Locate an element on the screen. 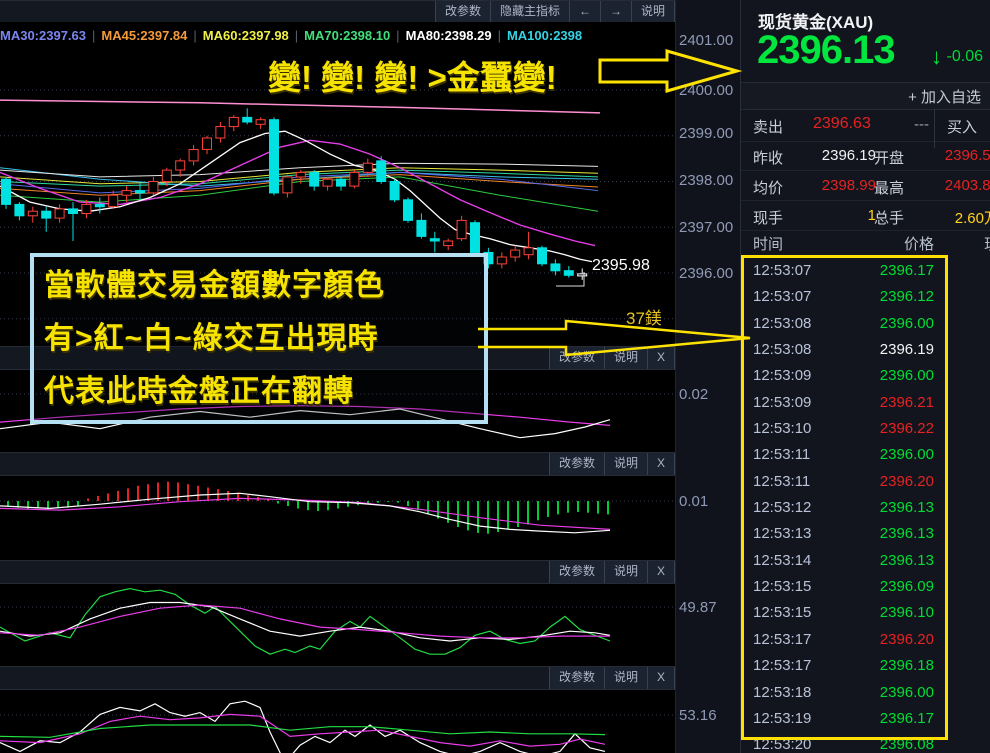  quote-label: 均价 is located at coordinates (768, 188).